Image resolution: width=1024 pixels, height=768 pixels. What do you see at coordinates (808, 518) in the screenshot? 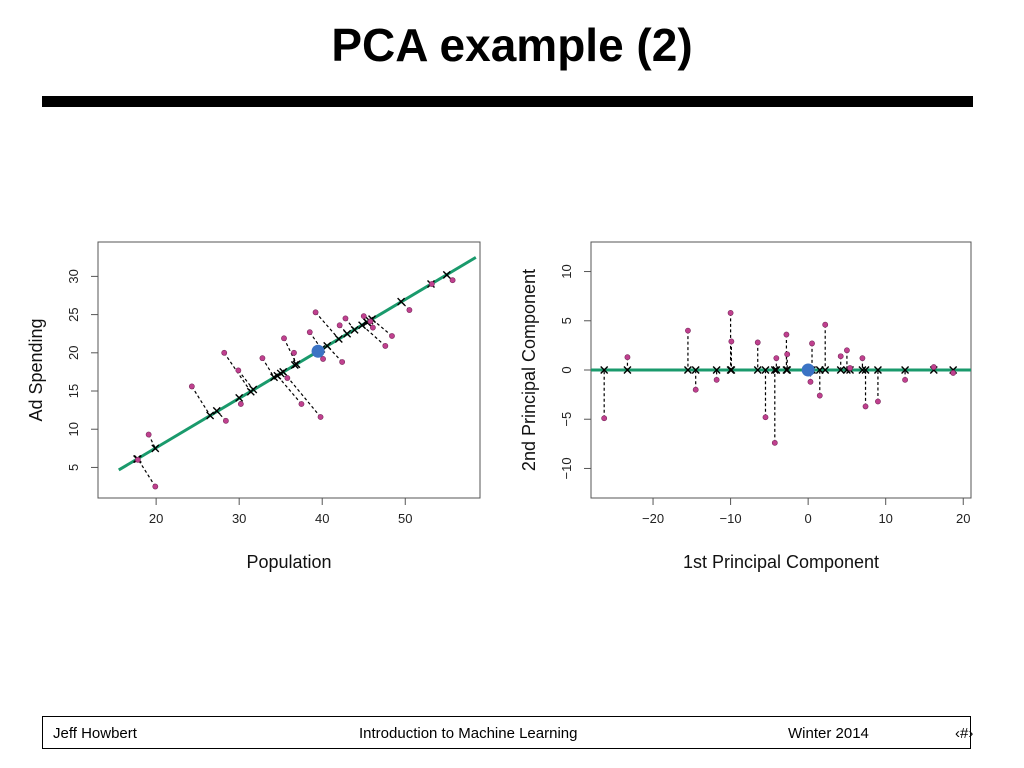
I see `x-tick-label: 0` at bounding box center [808, 518].